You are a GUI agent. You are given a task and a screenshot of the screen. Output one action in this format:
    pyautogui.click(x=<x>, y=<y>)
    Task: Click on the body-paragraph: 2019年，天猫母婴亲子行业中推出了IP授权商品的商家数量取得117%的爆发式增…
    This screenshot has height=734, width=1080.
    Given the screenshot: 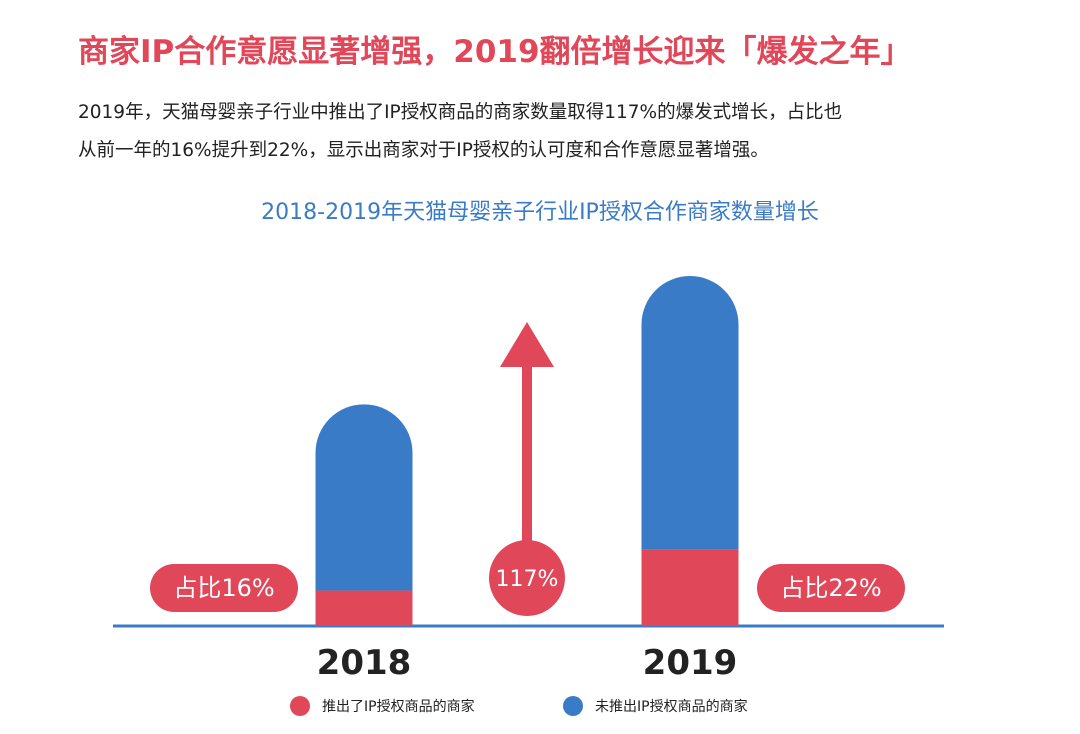 What is the action you would take?
    pyautogui.click(x=543, y=132)
    